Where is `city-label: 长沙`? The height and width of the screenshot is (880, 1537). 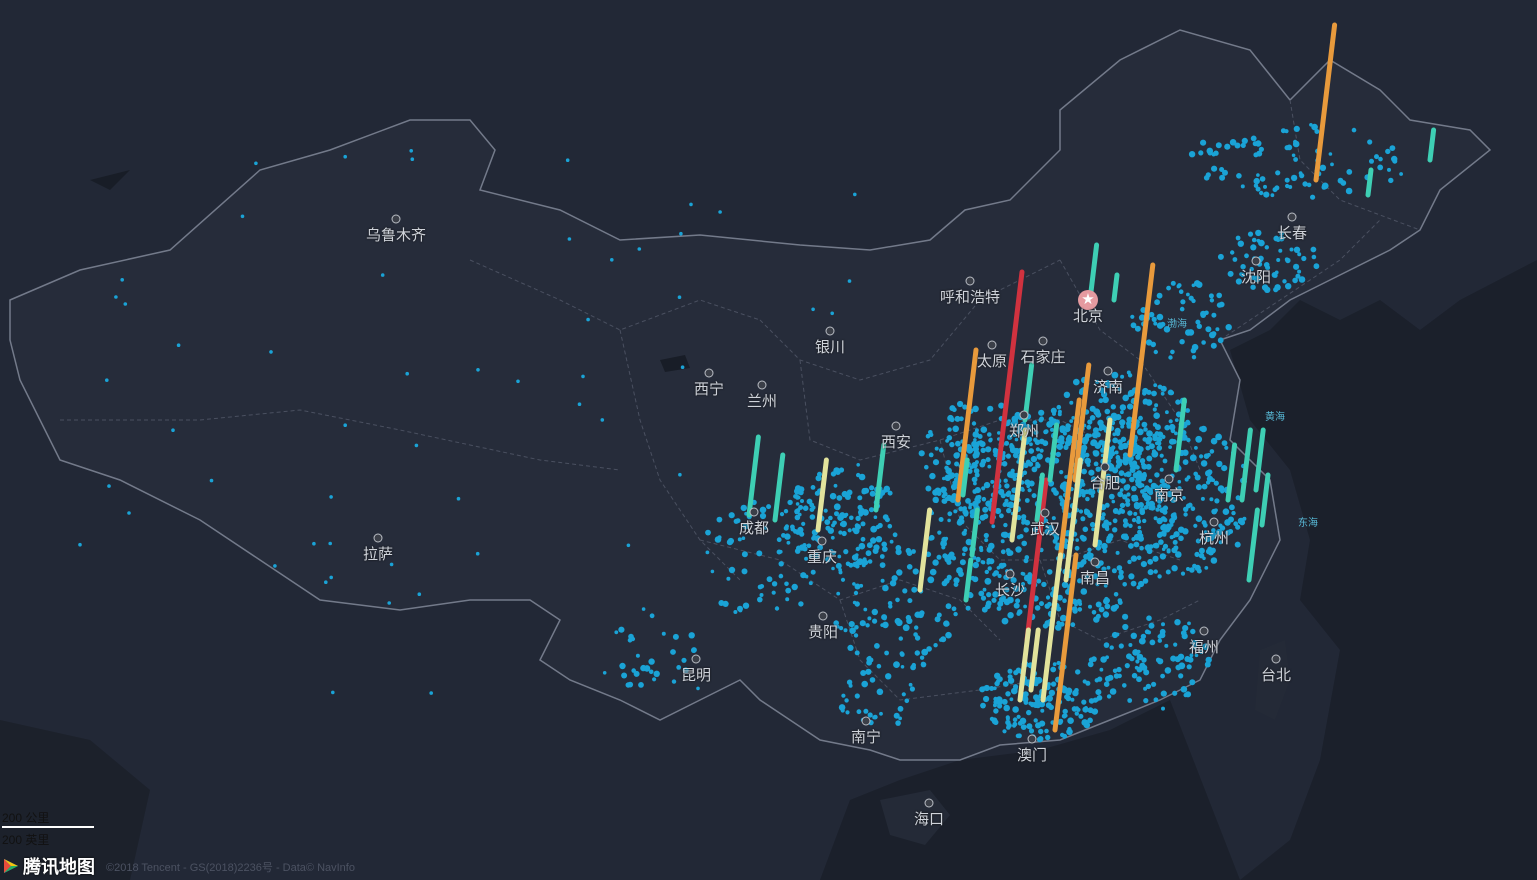
city-label: 长沙 is located at coordinates (1010, 590).